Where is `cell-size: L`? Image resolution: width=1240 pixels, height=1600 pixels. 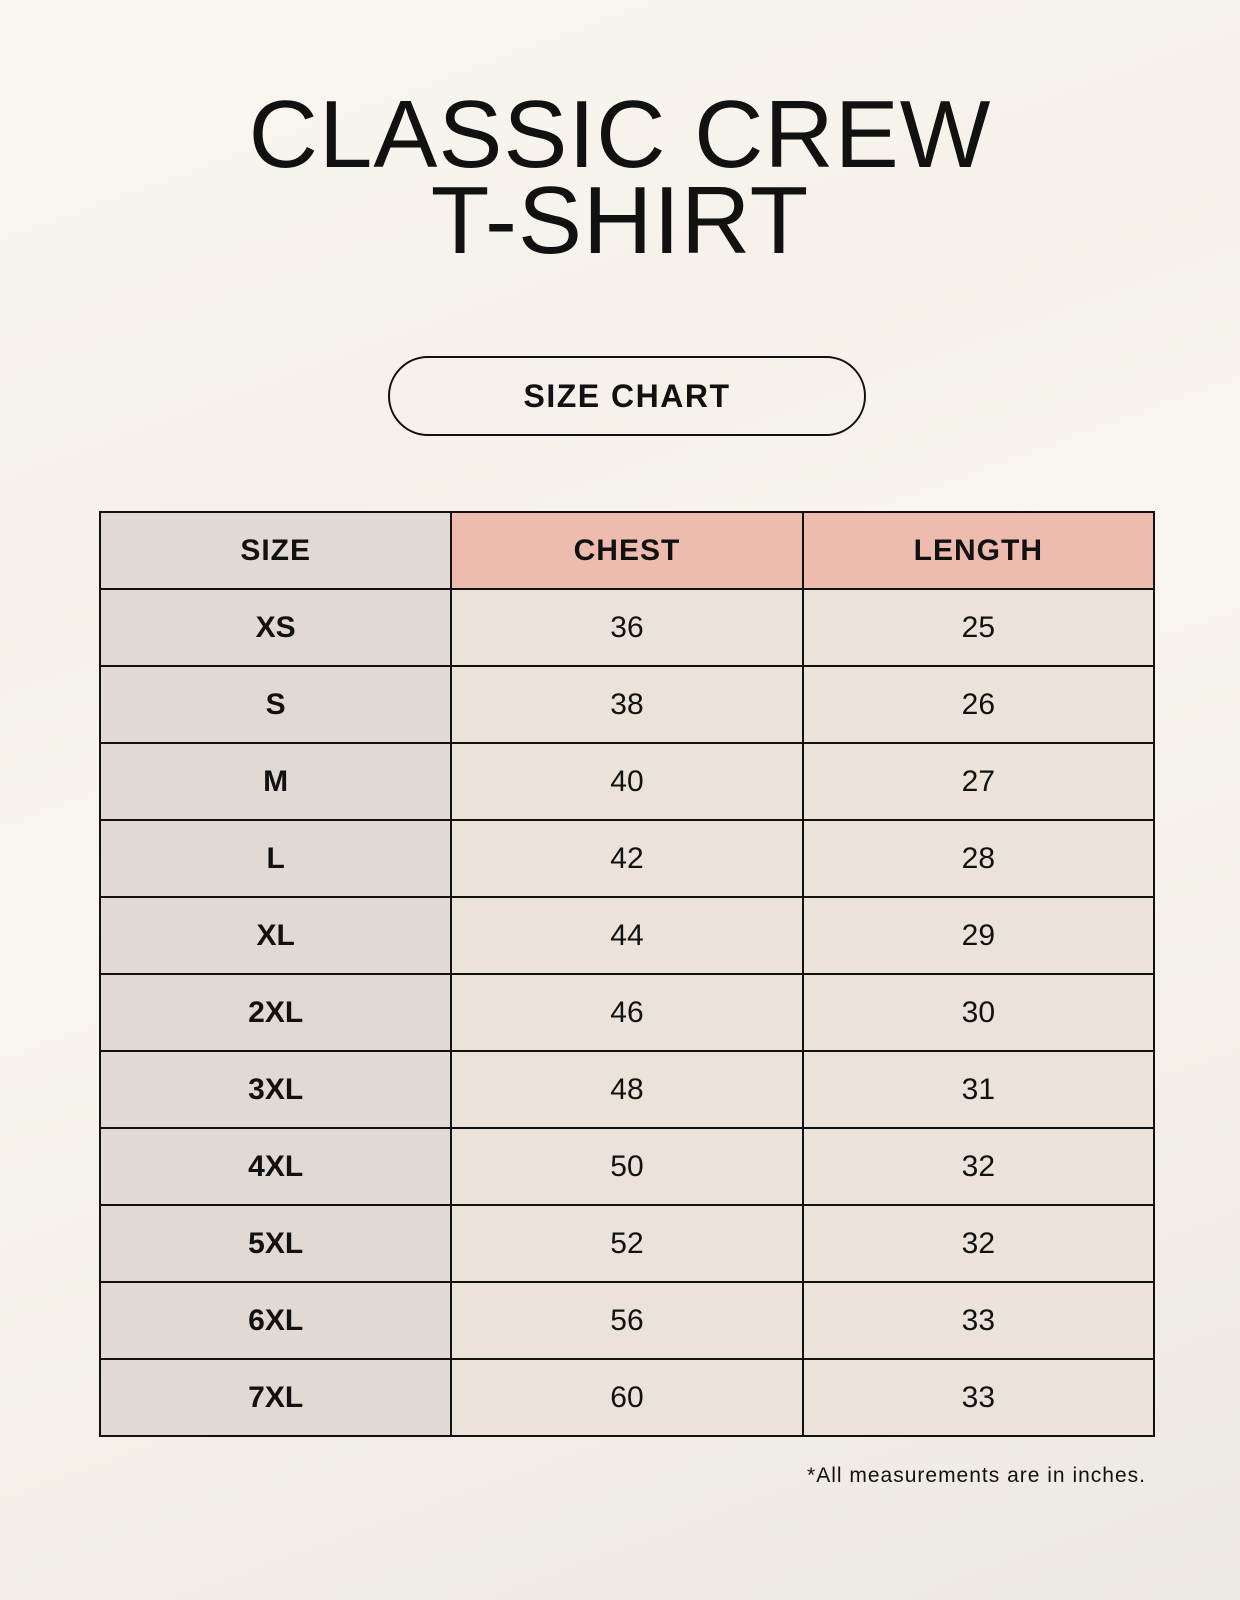
cell-size: L is located at coordinates (275, 858).